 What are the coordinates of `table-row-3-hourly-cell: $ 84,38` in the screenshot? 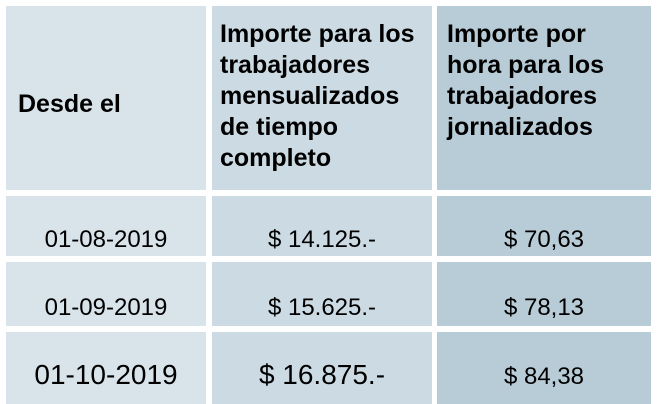 It's located at (544, 368).